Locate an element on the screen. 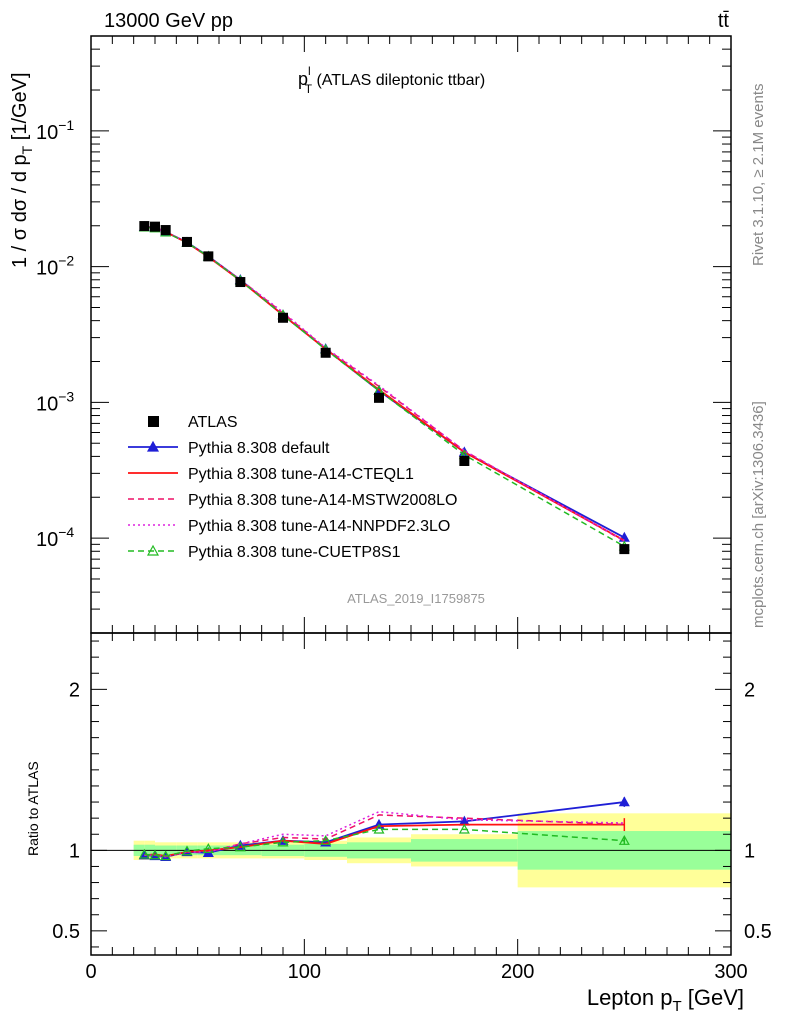 The width and height of the screenshot is (786, 1024). rivet-version-label: Rivet 3.1.10, ≥ 2.1M events is located at coordinates (758, 175).